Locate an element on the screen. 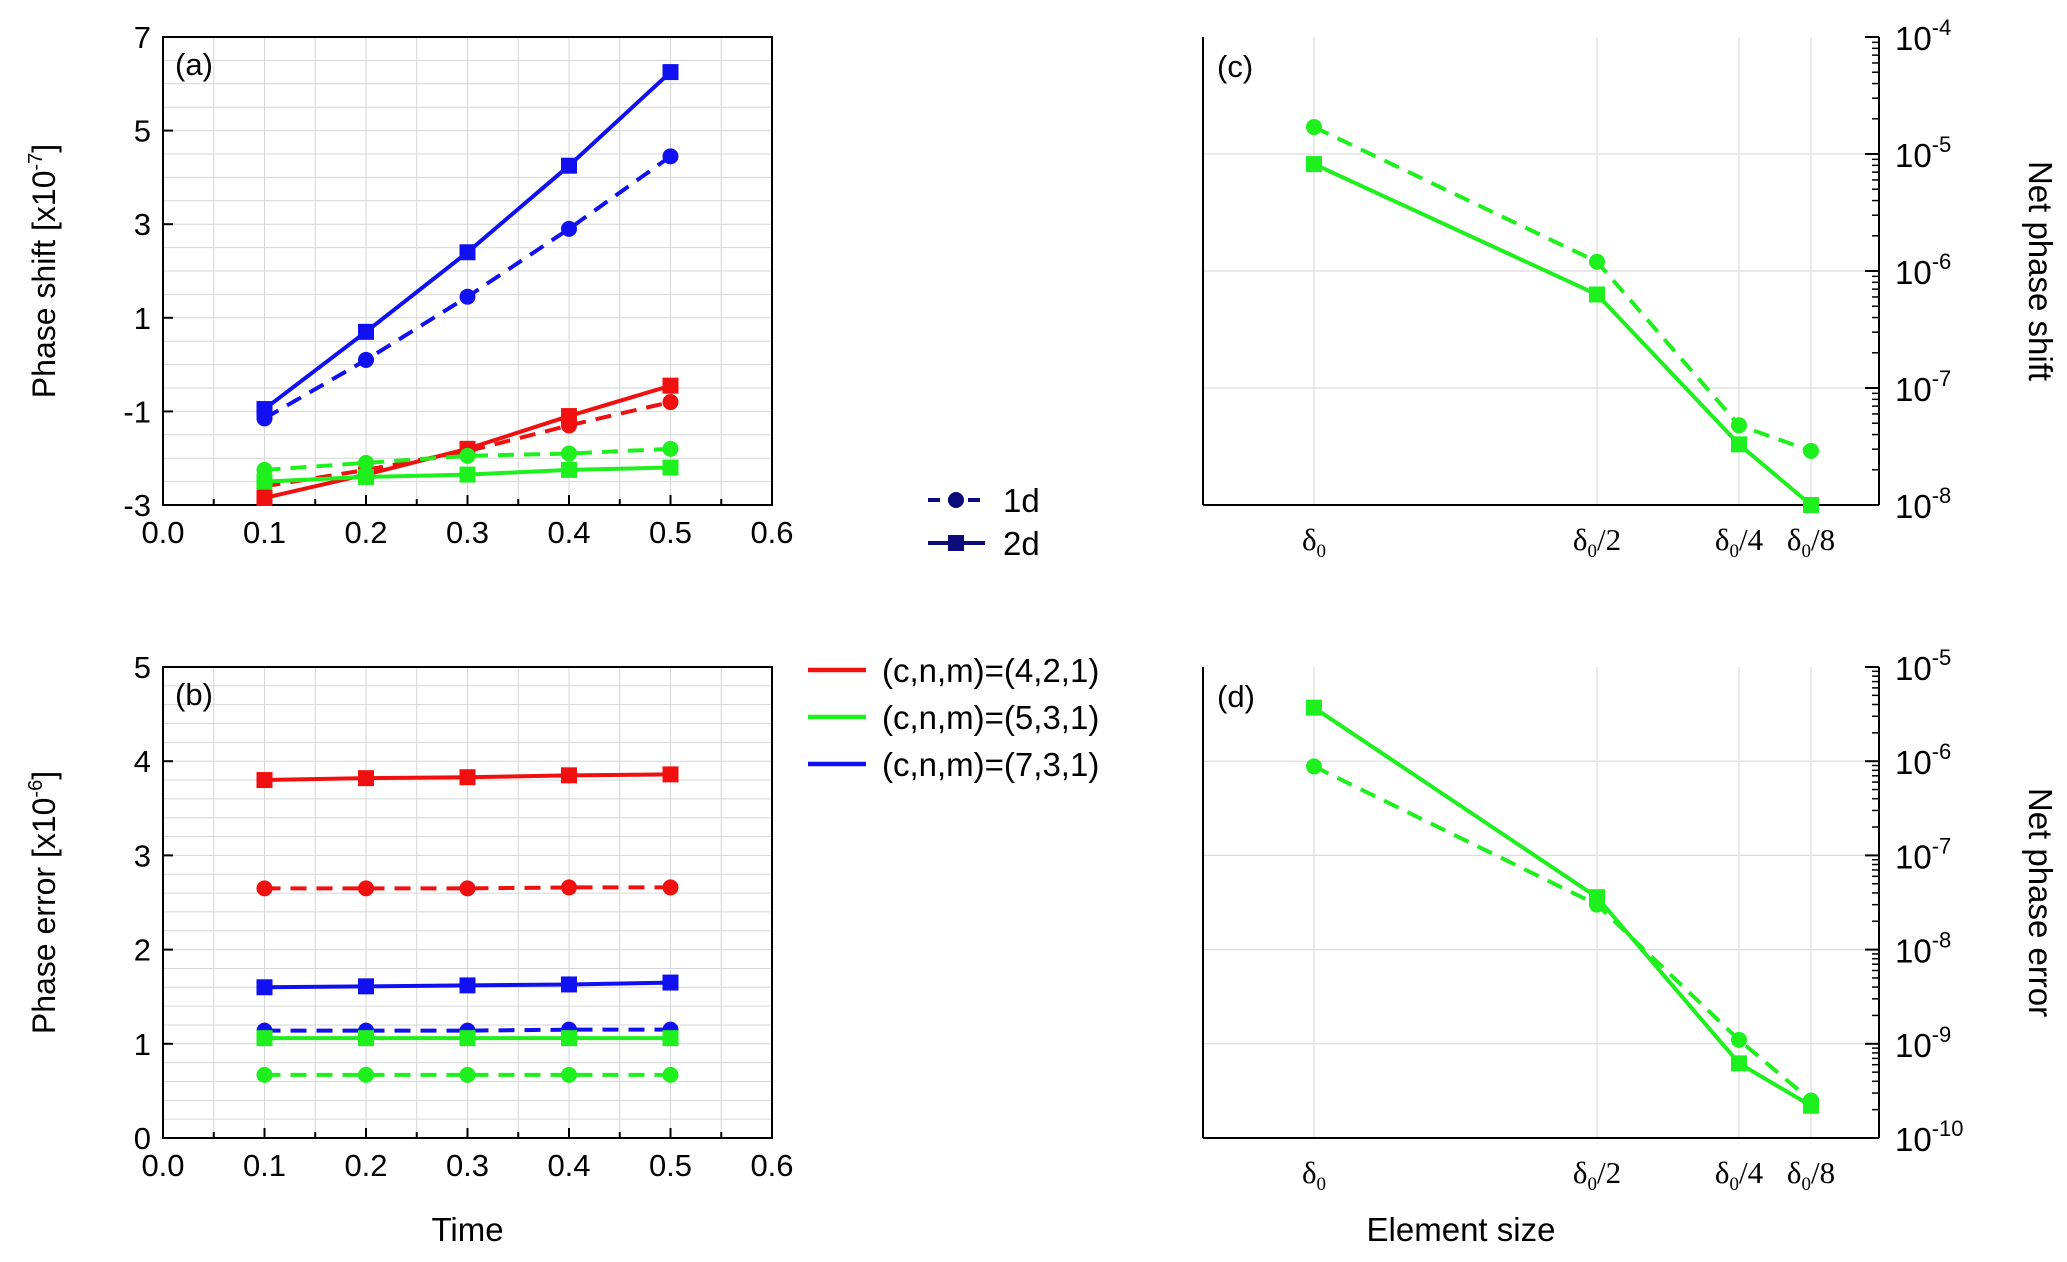 The image size is (2067, 1262). y-tick-label: 5 is located at coordinates (142, 131).